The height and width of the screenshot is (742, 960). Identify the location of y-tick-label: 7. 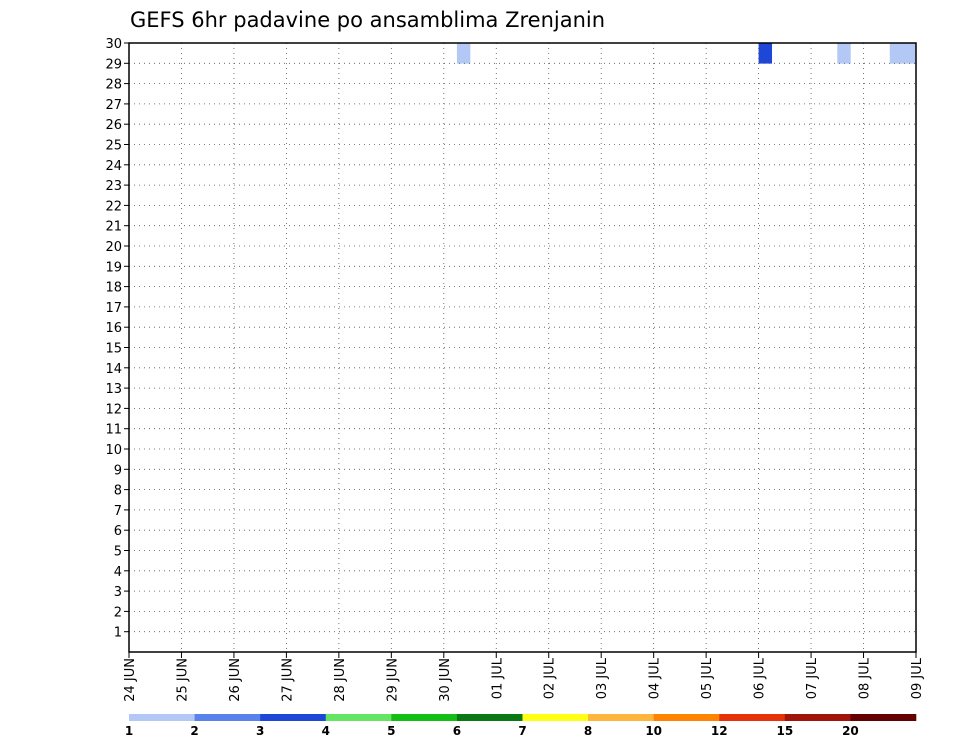
(118, 511).